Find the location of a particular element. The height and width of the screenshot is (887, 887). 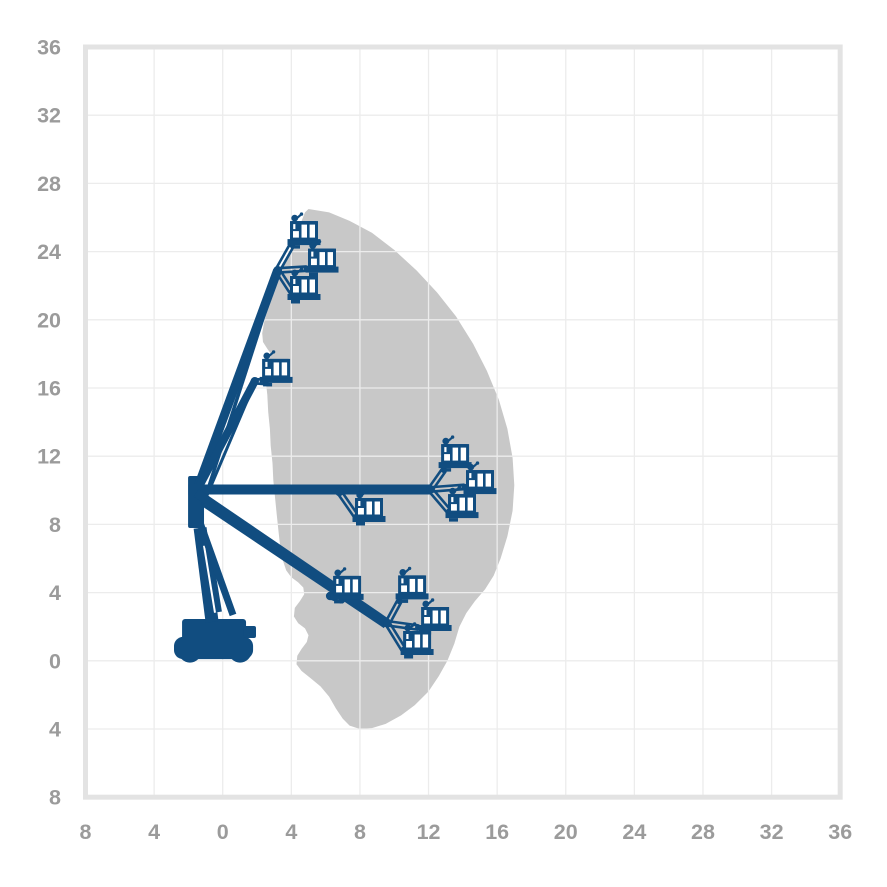

y-axis-tick-label: 8 is located at coordinates (55, 525).